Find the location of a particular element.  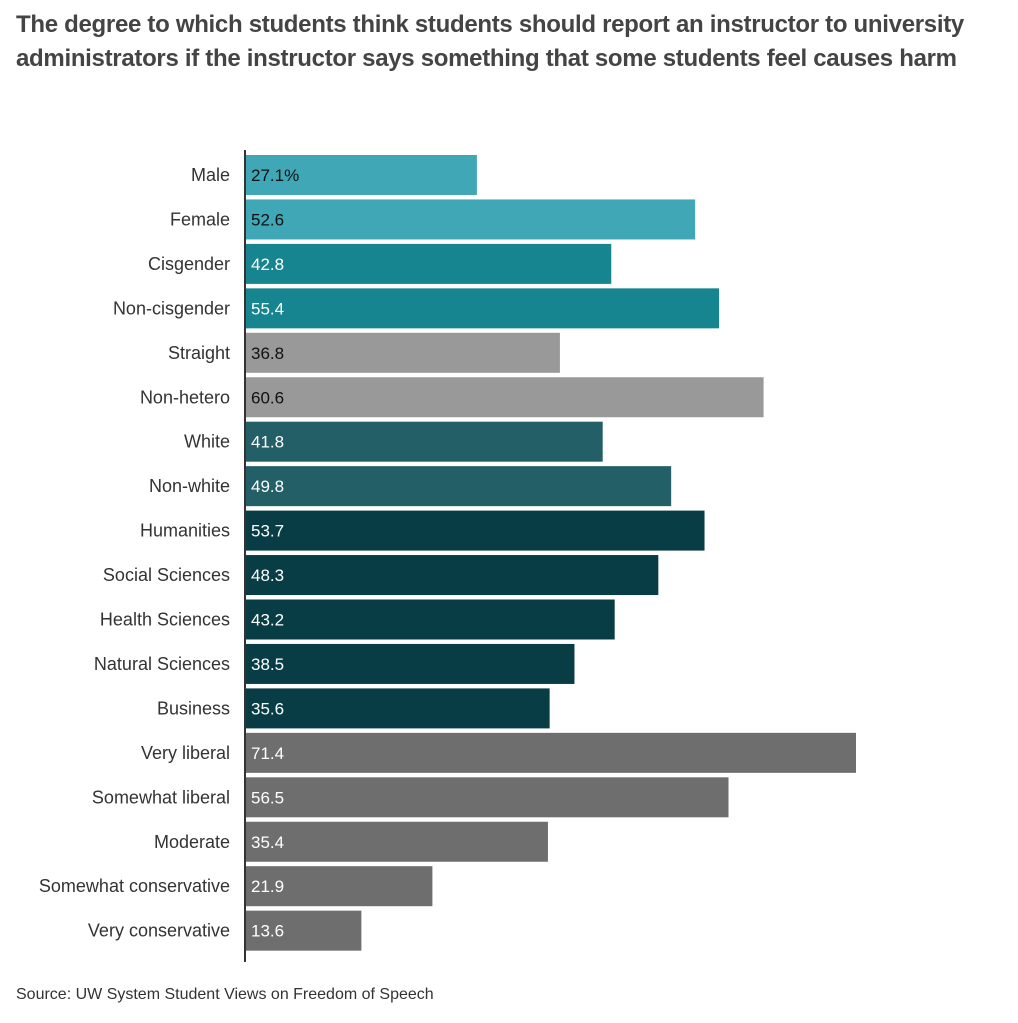

data-label: 49.8 is located at coordinates (267, 486).